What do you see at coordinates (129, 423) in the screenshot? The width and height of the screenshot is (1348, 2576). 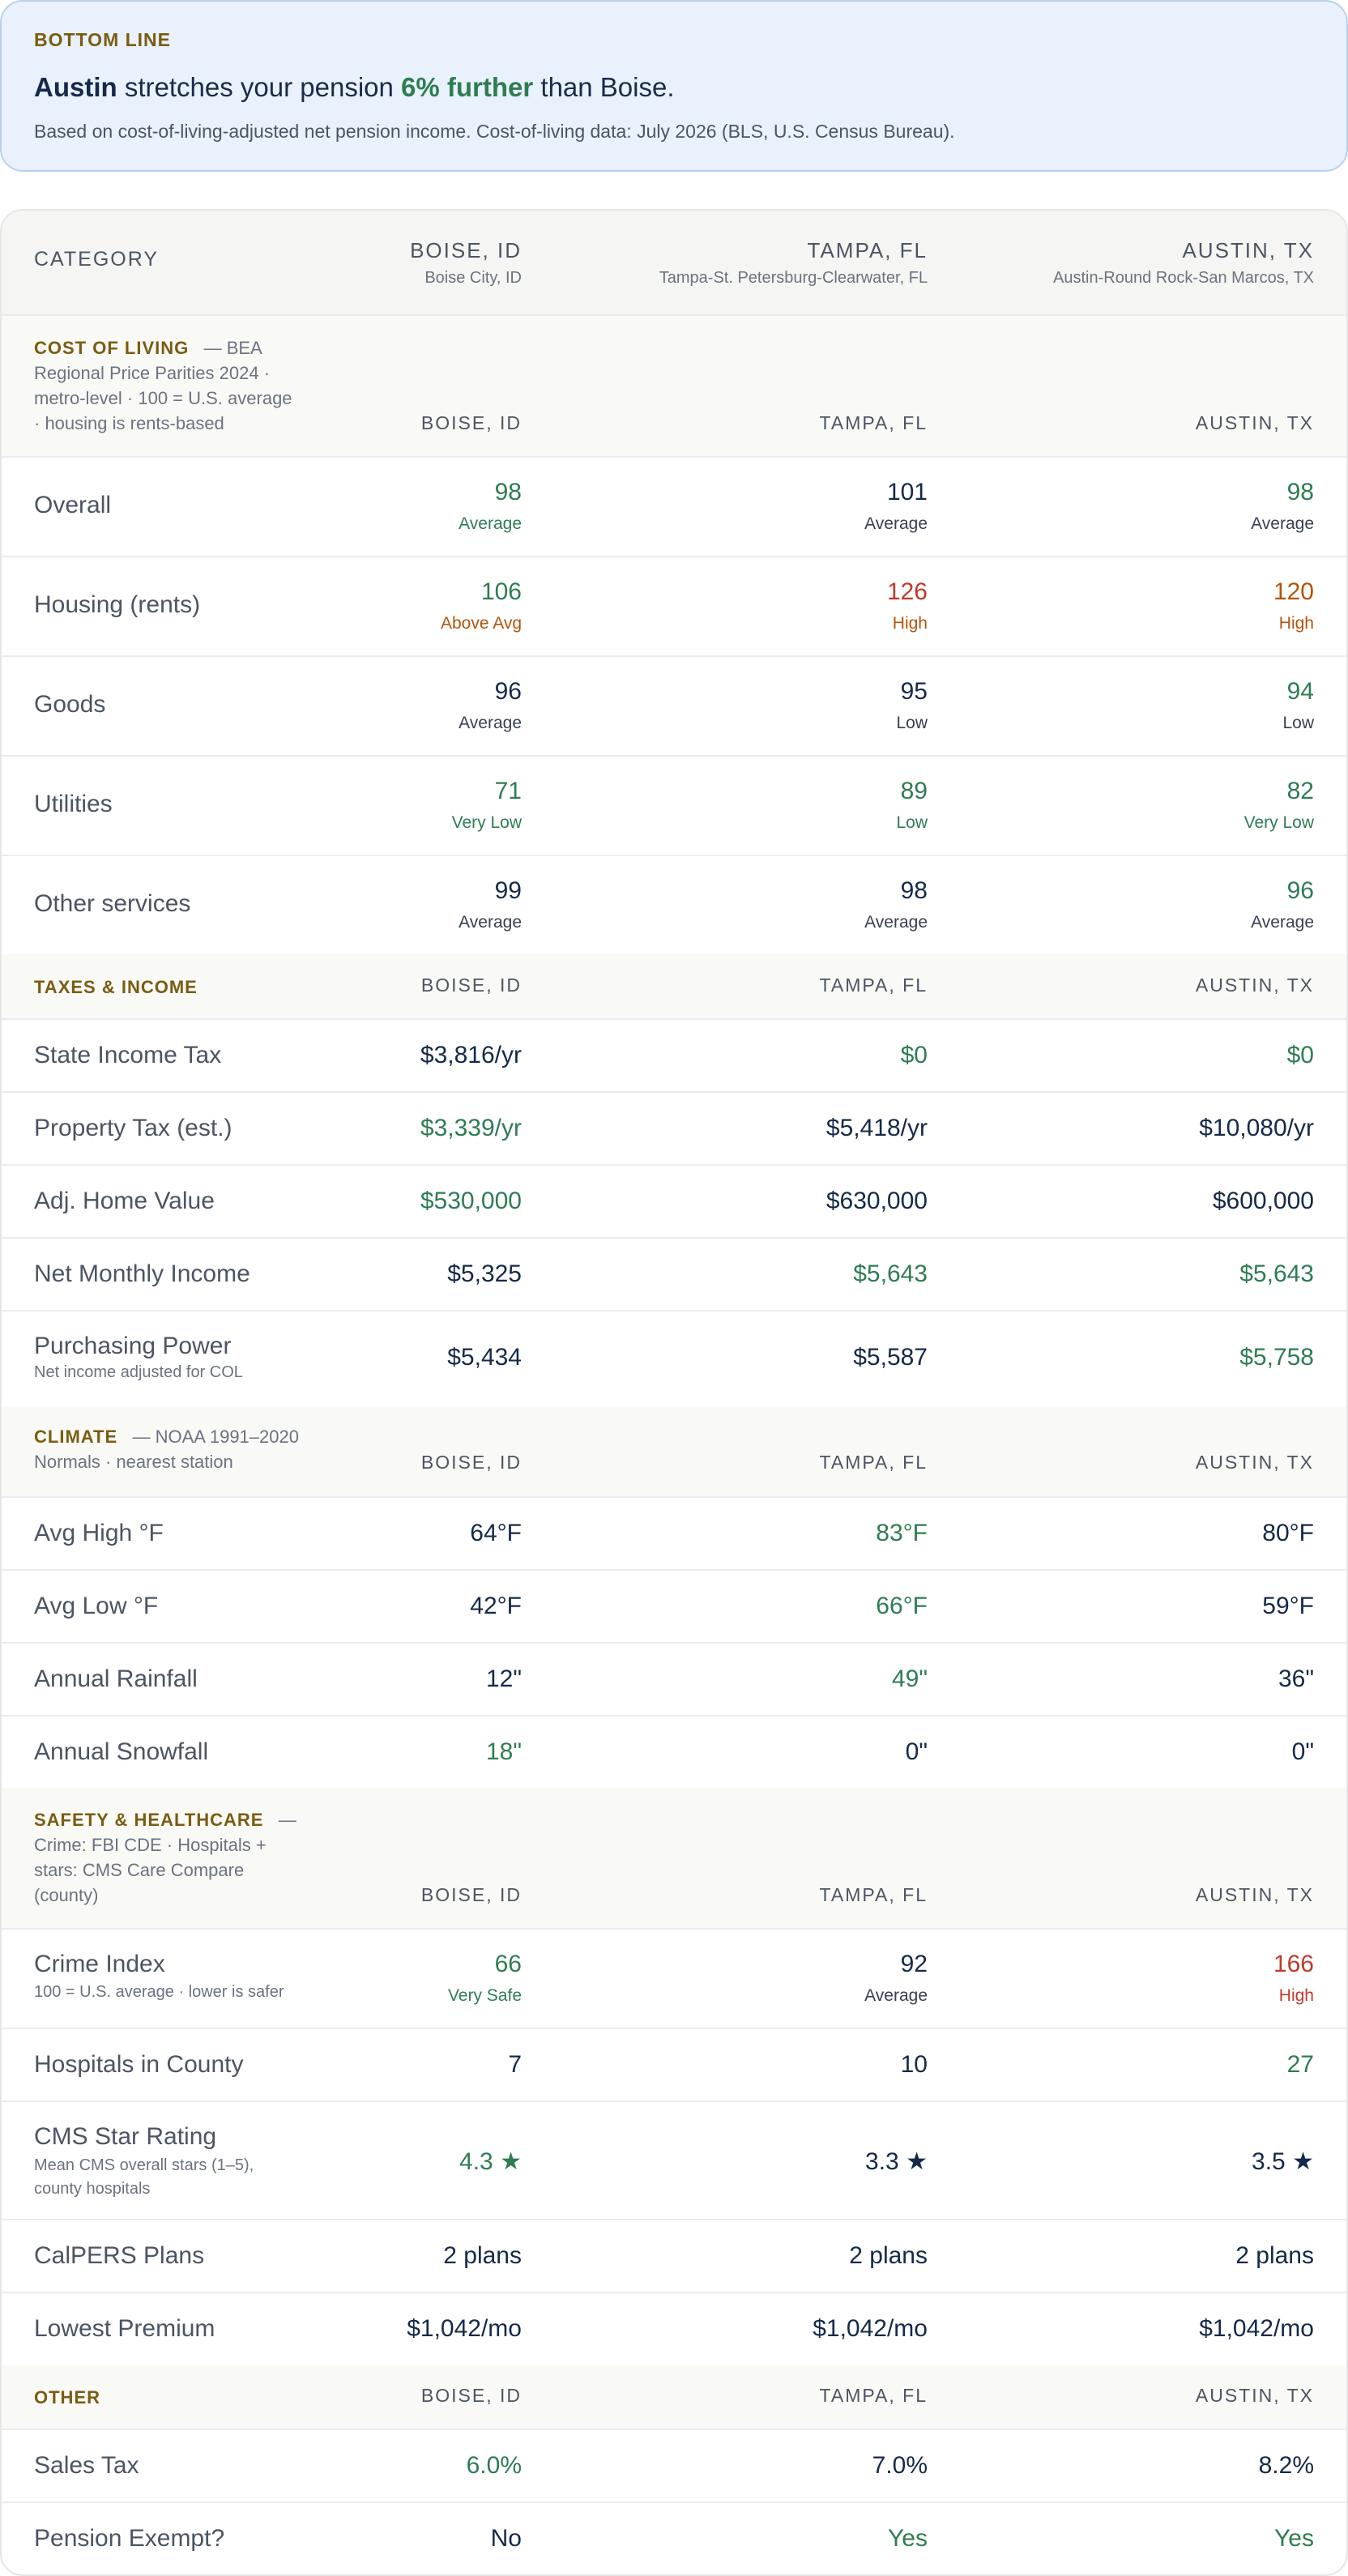 I see `section-source: · housing is rents-based` at bounding box center [129, 423].